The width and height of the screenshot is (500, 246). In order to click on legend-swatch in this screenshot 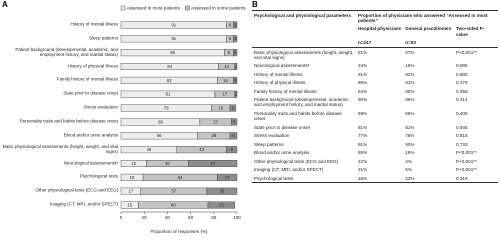, I will do `click(123, 8)`.